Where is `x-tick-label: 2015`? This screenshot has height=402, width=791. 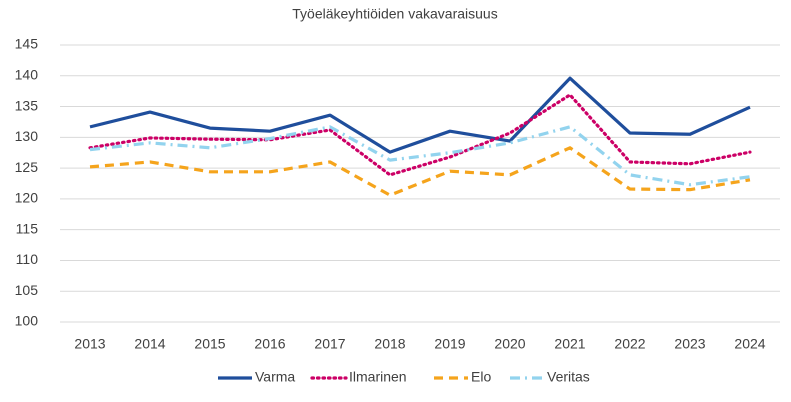 x-tick-label: 2015 is located at coordinates (209, 344).